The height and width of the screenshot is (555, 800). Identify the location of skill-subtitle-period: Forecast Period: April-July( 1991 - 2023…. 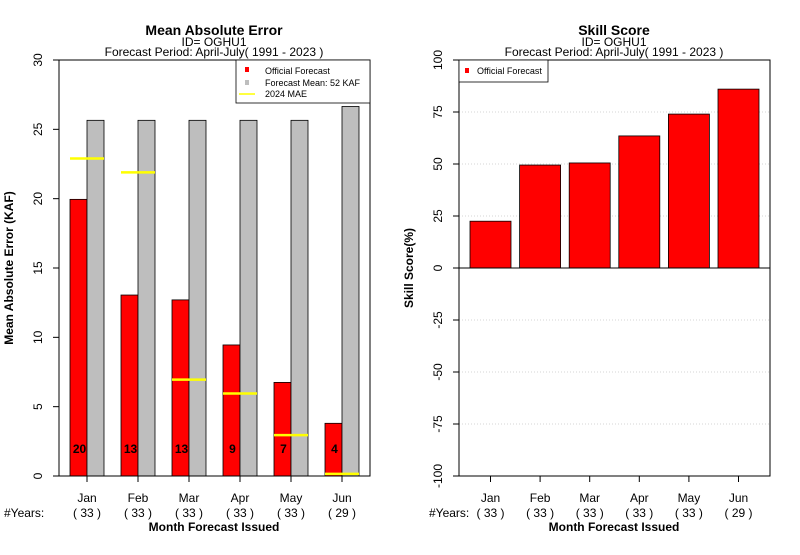
(614, 52).